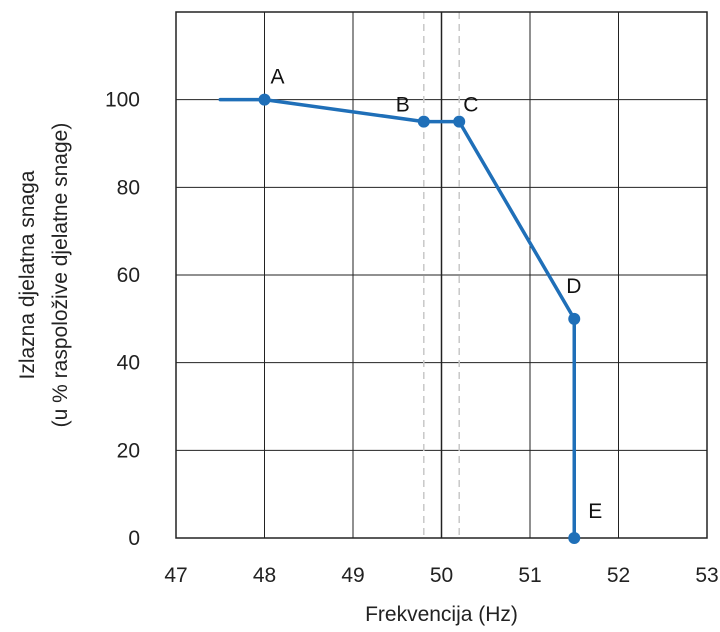 This screenshot has width=720, height=632. I want to click on point-label-e: E, so click(595, 511).